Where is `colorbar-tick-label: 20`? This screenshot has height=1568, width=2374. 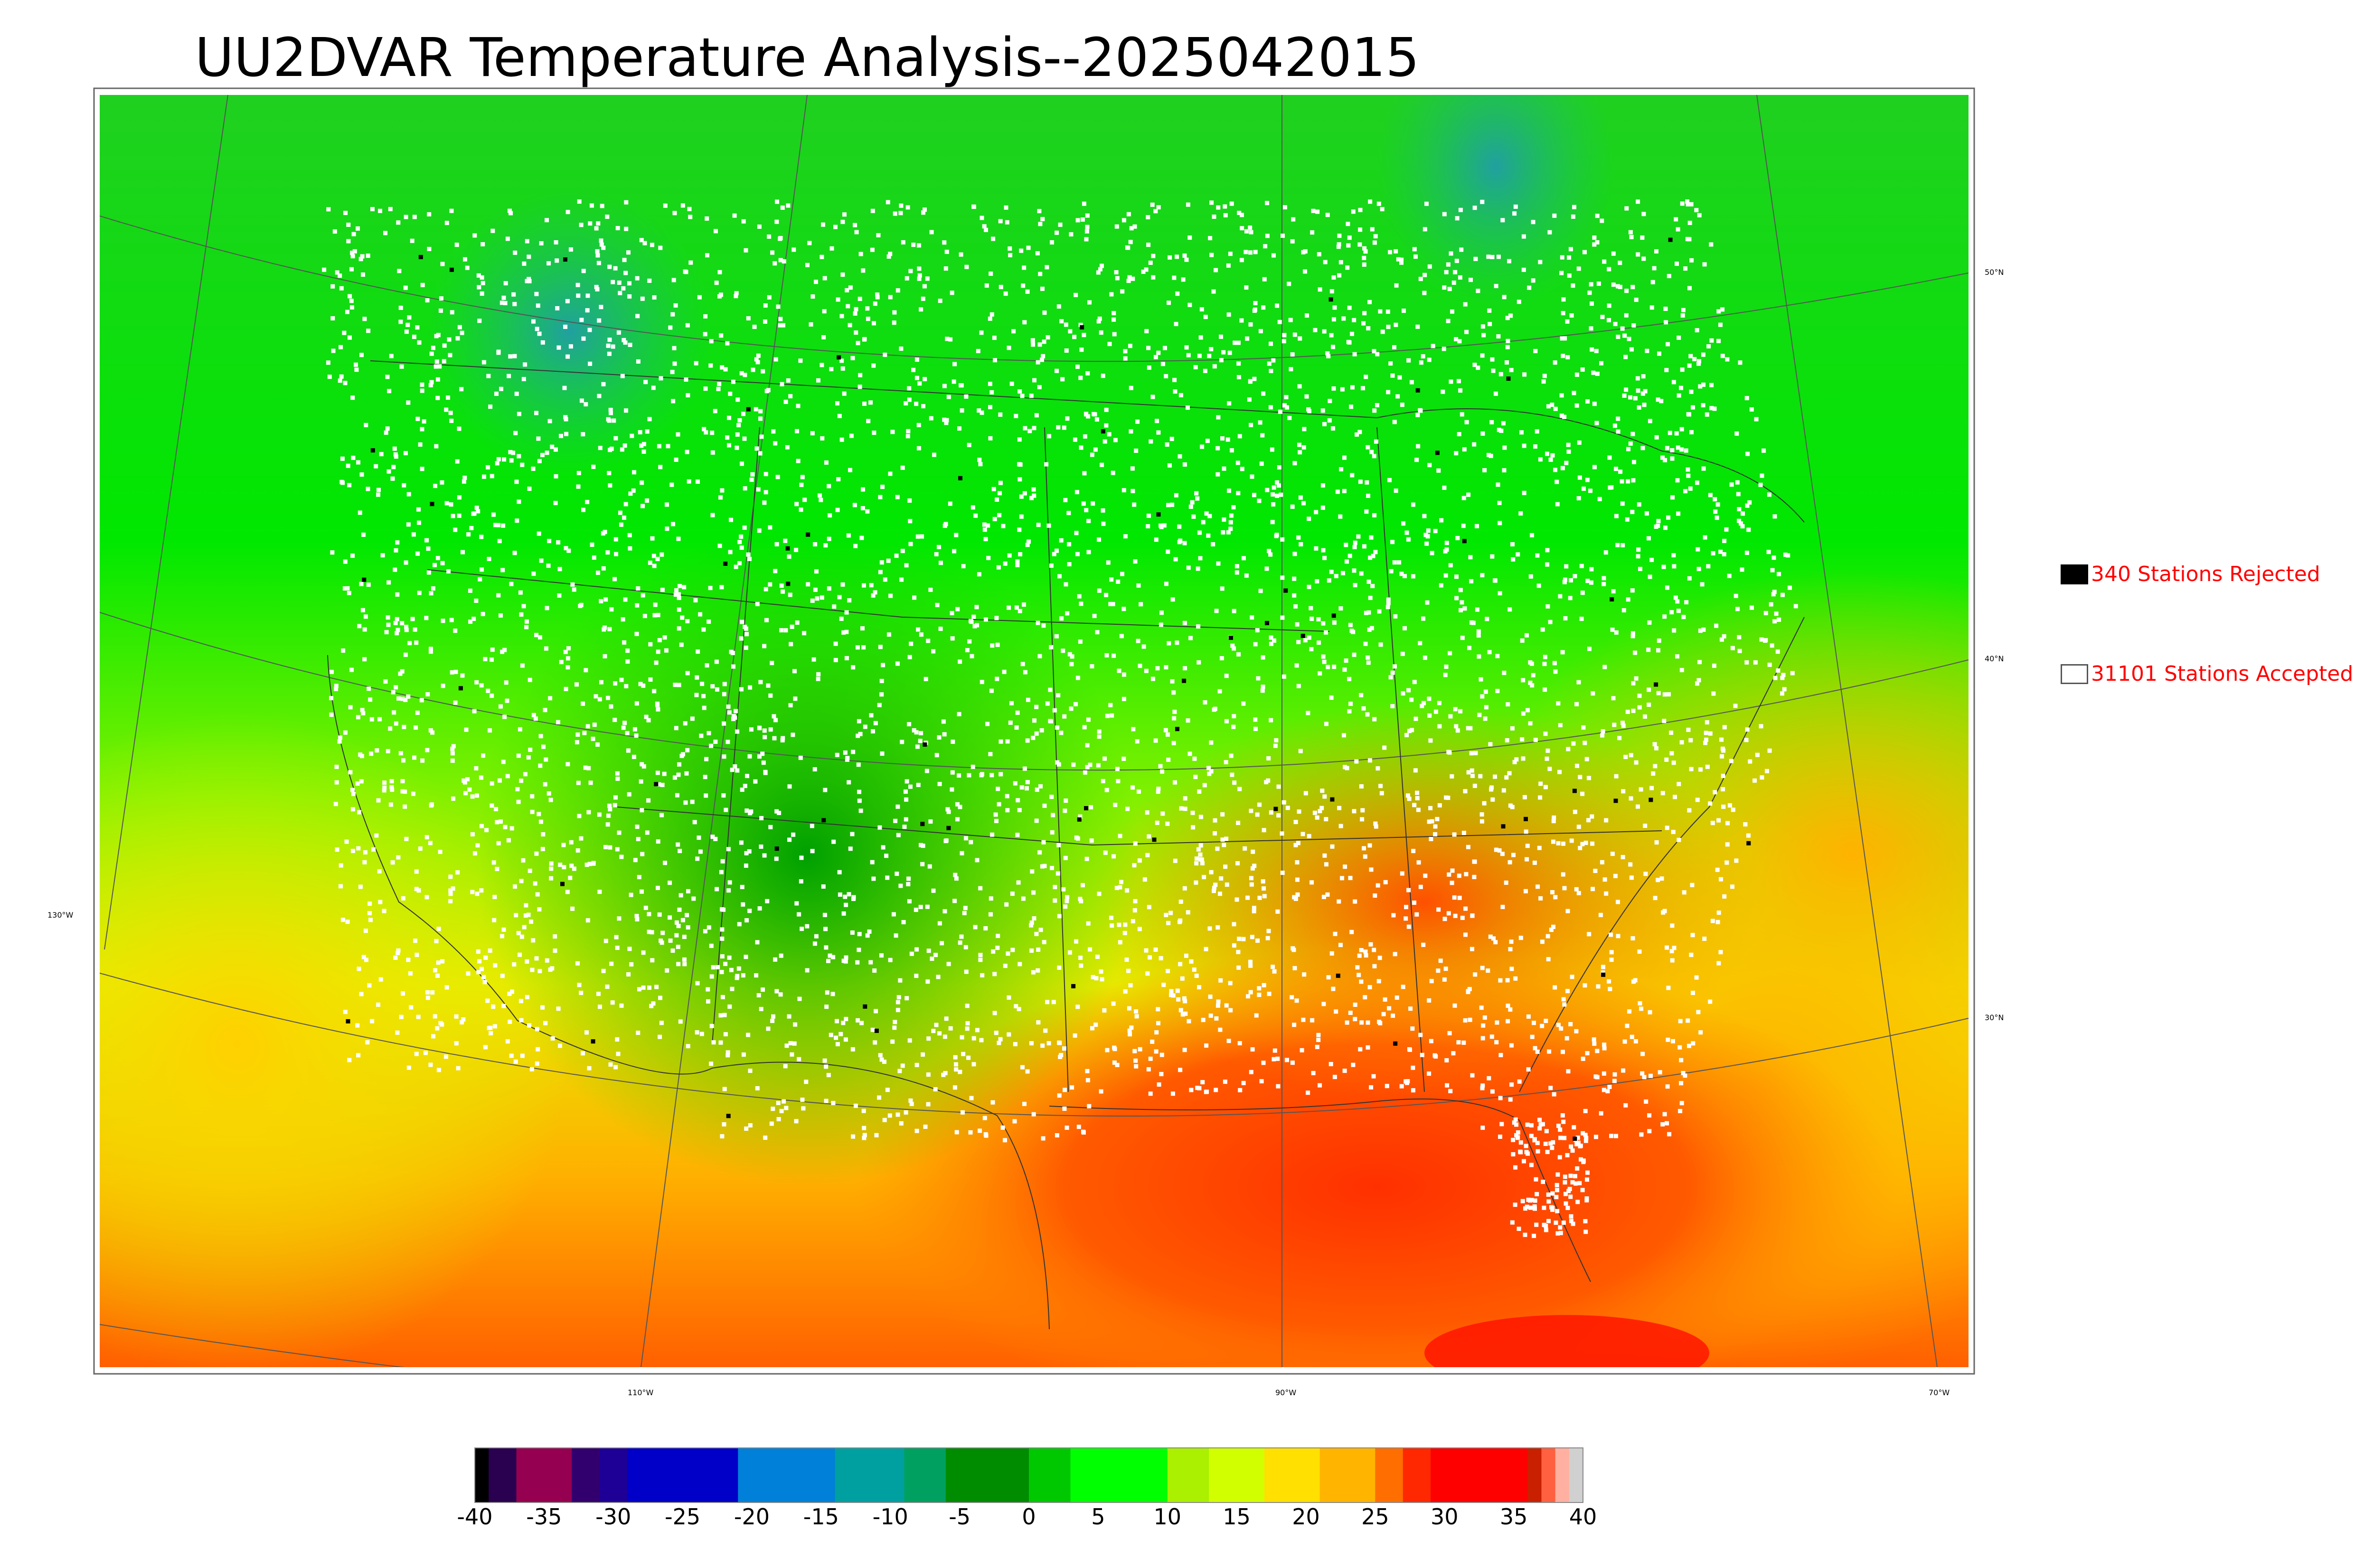
colorbar-tick-label: 20 is located at coordinates (1306, 1517).